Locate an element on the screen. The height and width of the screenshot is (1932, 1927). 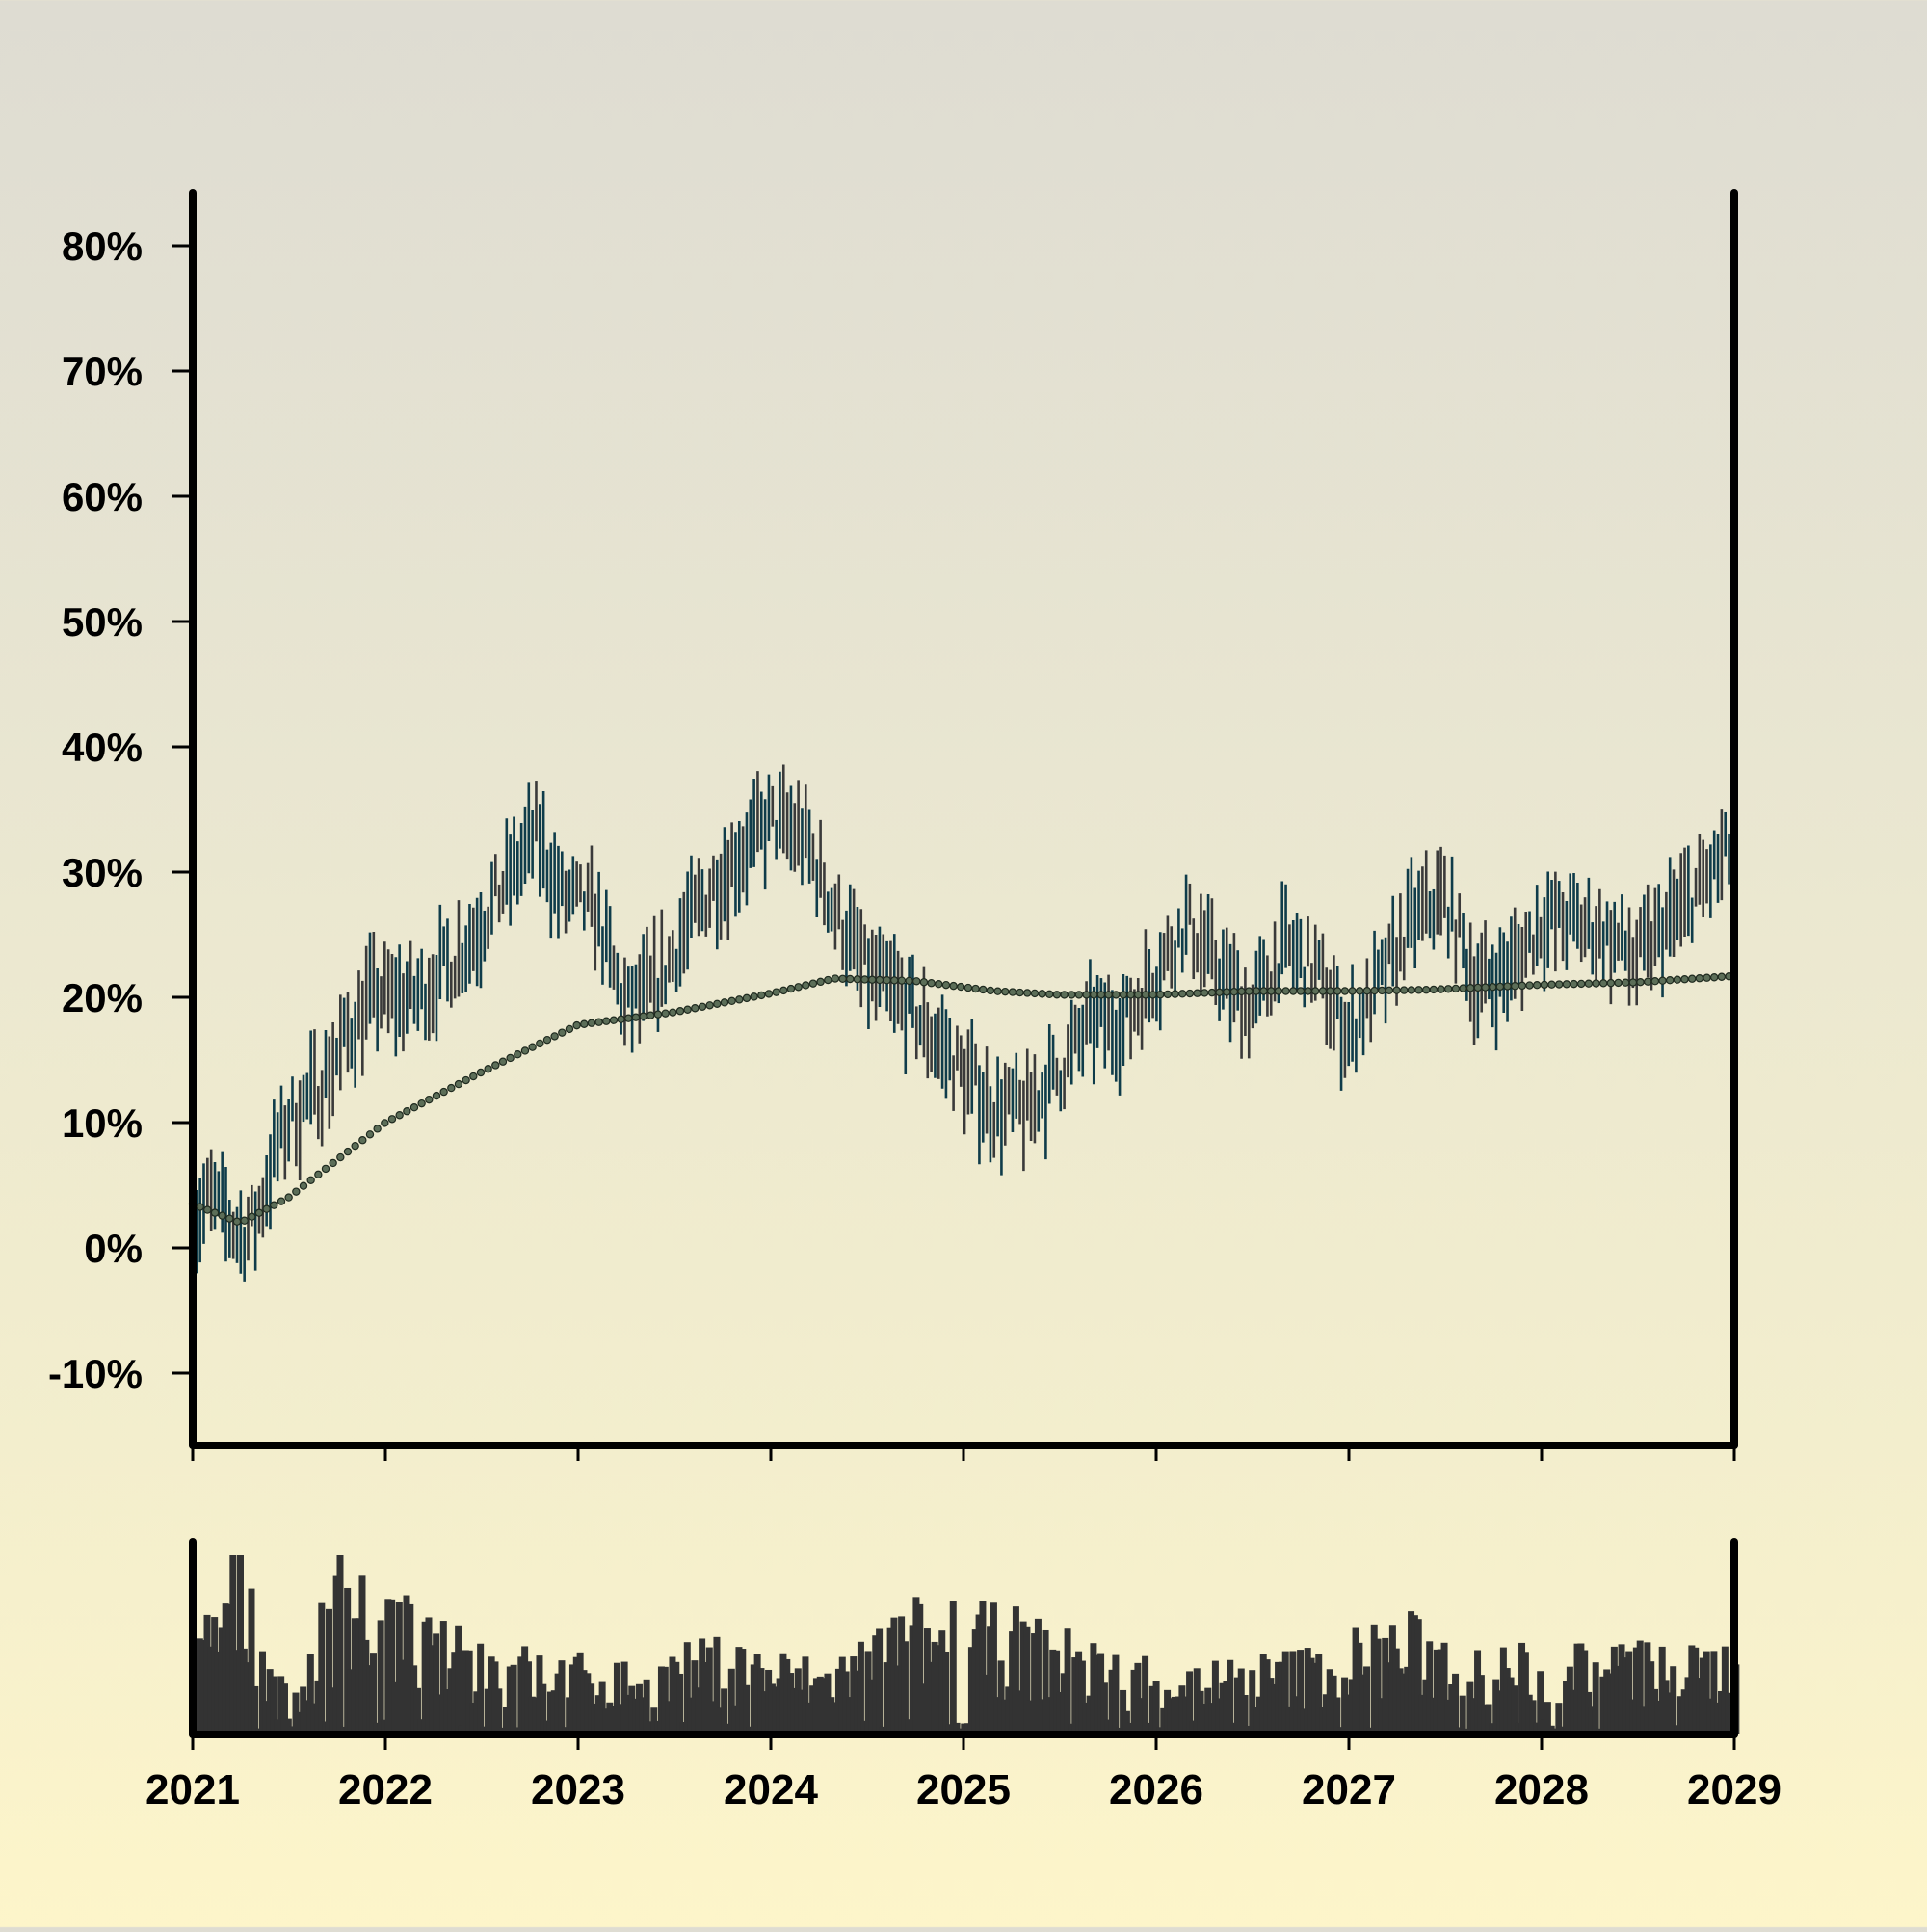
moving-average-dots is located at coordinates (961, 1099).